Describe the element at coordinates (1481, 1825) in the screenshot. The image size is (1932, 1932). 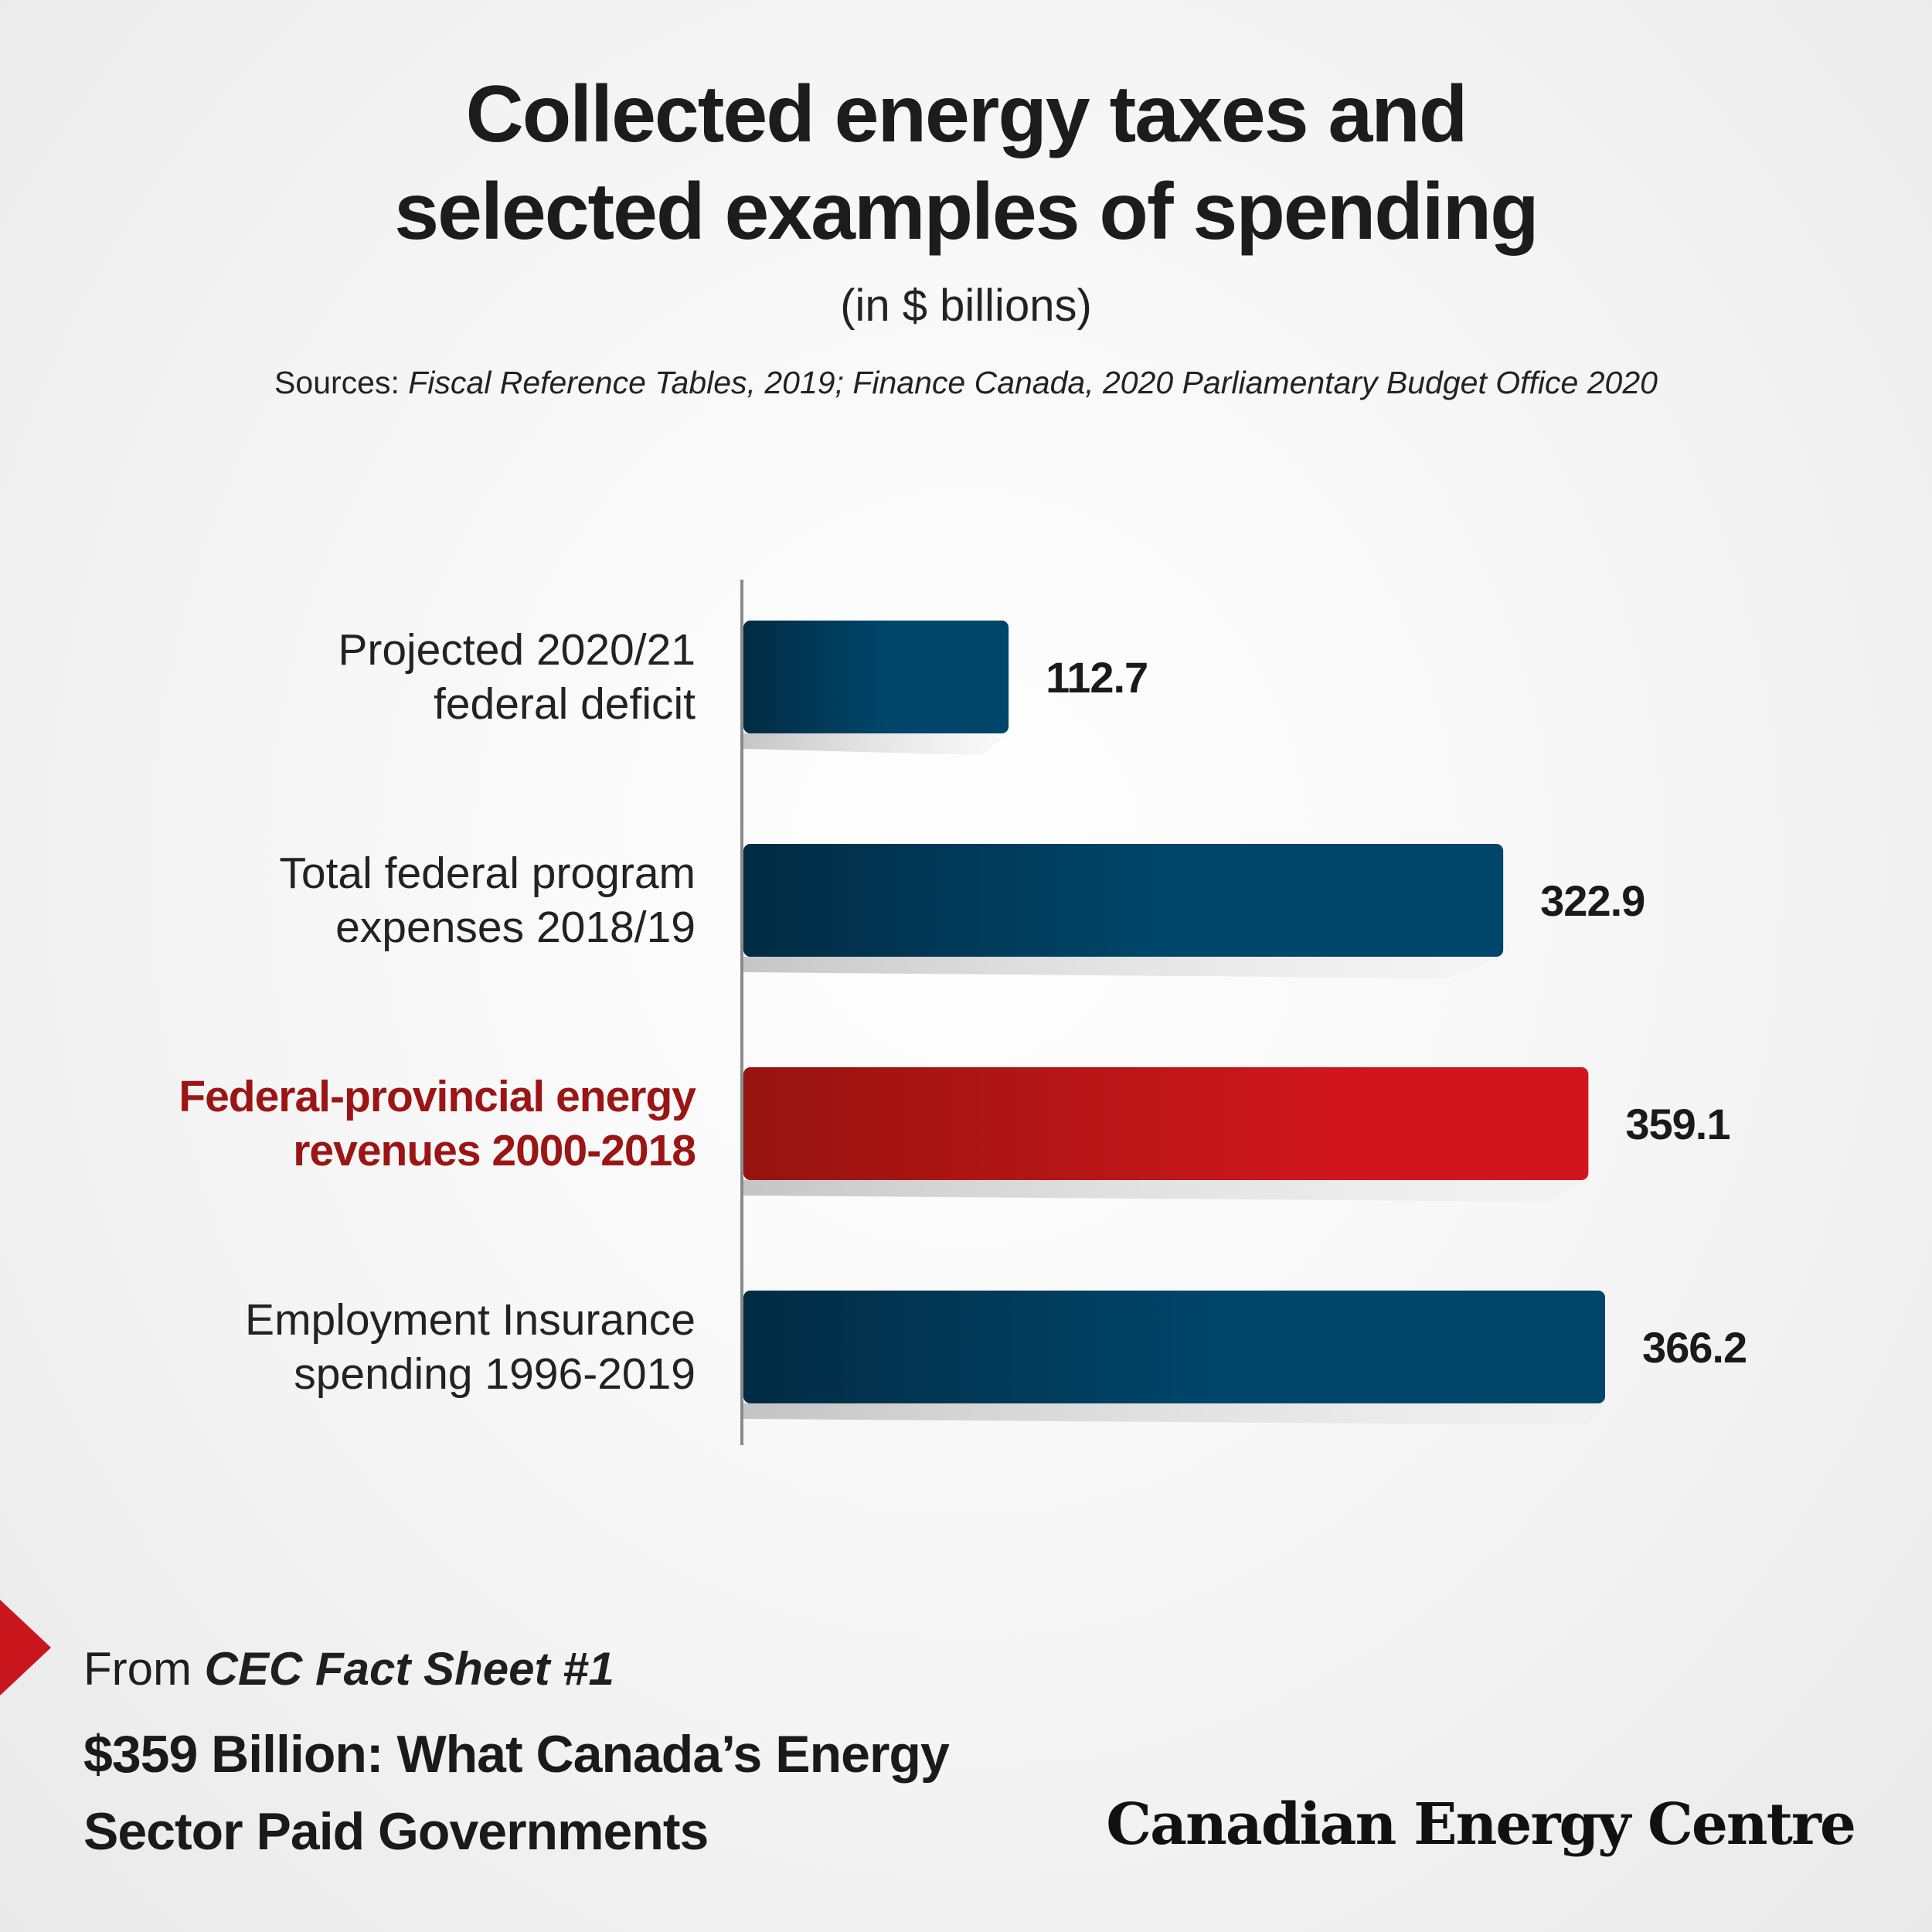
I see `brand-logo: Canadian Energy Centre` at that location.